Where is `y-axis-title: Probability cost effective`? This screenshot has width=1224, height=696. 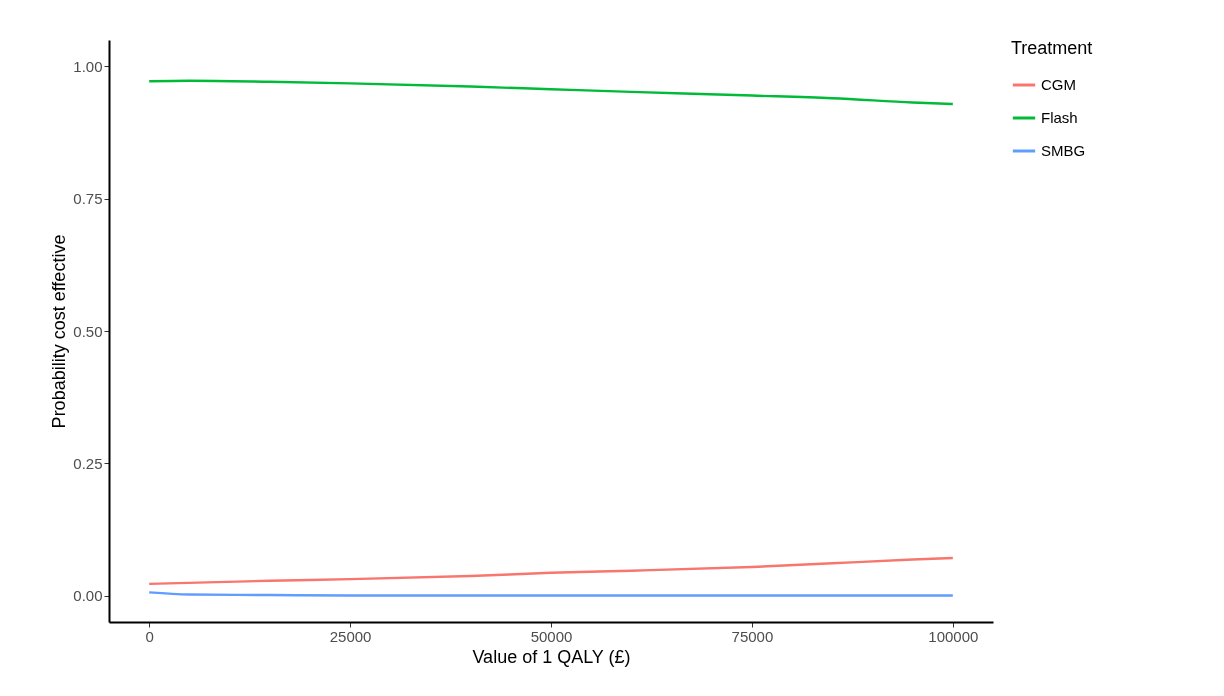
y-axis-title: Probability cost effective is located at coordinates (59, 331).